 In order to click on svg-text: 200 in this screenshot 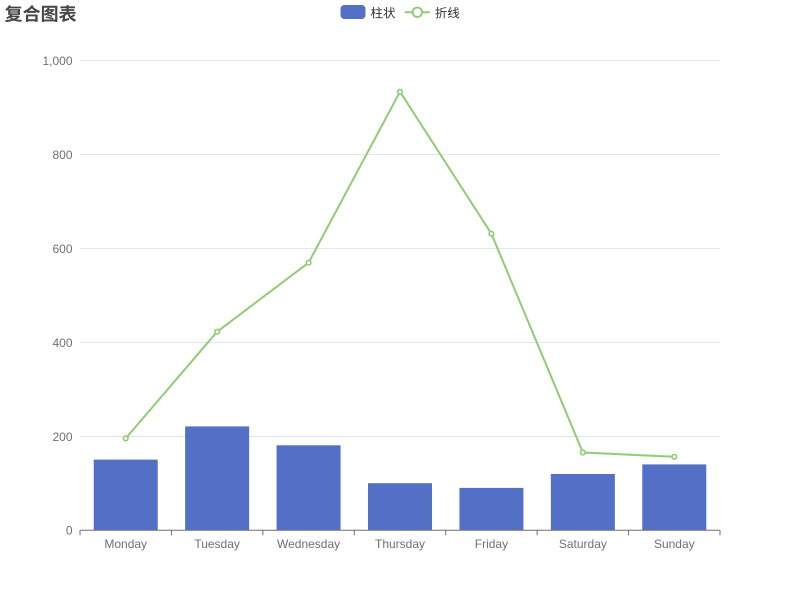, I will do `click(62, 437)`.